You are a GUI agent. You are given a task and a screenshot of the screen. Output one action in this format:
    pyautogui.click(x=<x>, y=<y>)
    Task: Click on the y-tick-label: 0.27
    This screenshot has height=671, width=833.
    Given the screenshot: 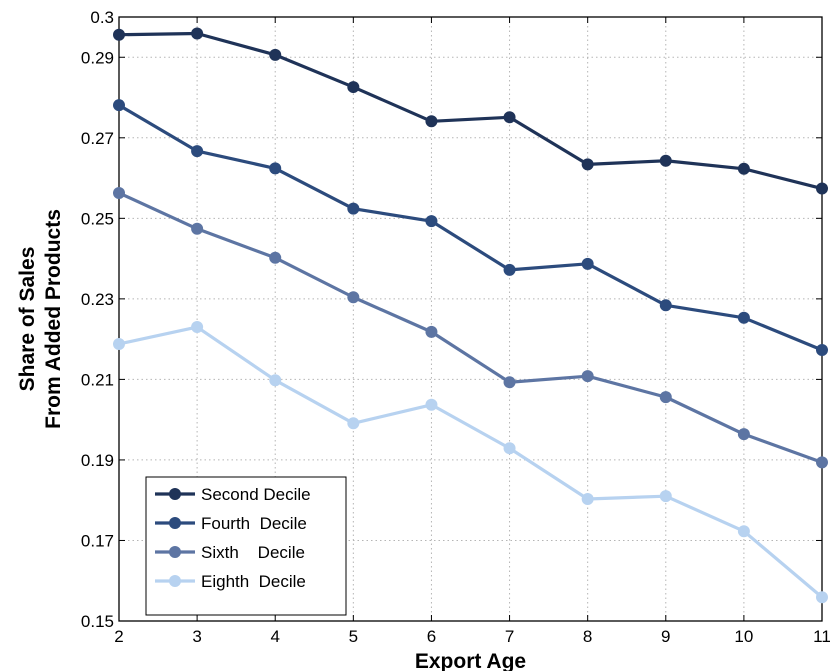 What is the action you would take?
    pyautogui.click(x=97, y=138)
    